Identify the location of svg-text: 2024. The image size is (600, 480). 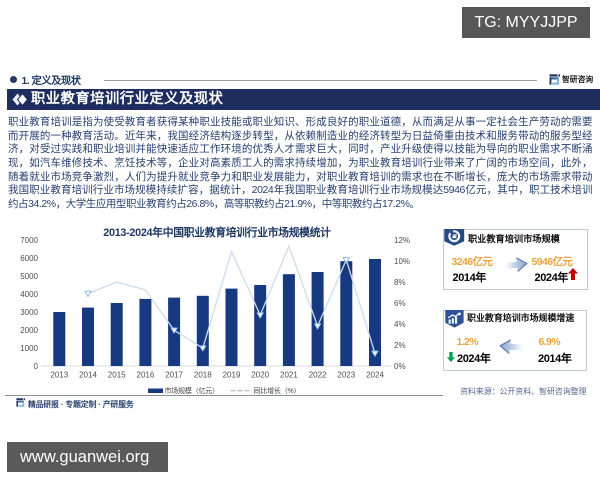
(375, 375).